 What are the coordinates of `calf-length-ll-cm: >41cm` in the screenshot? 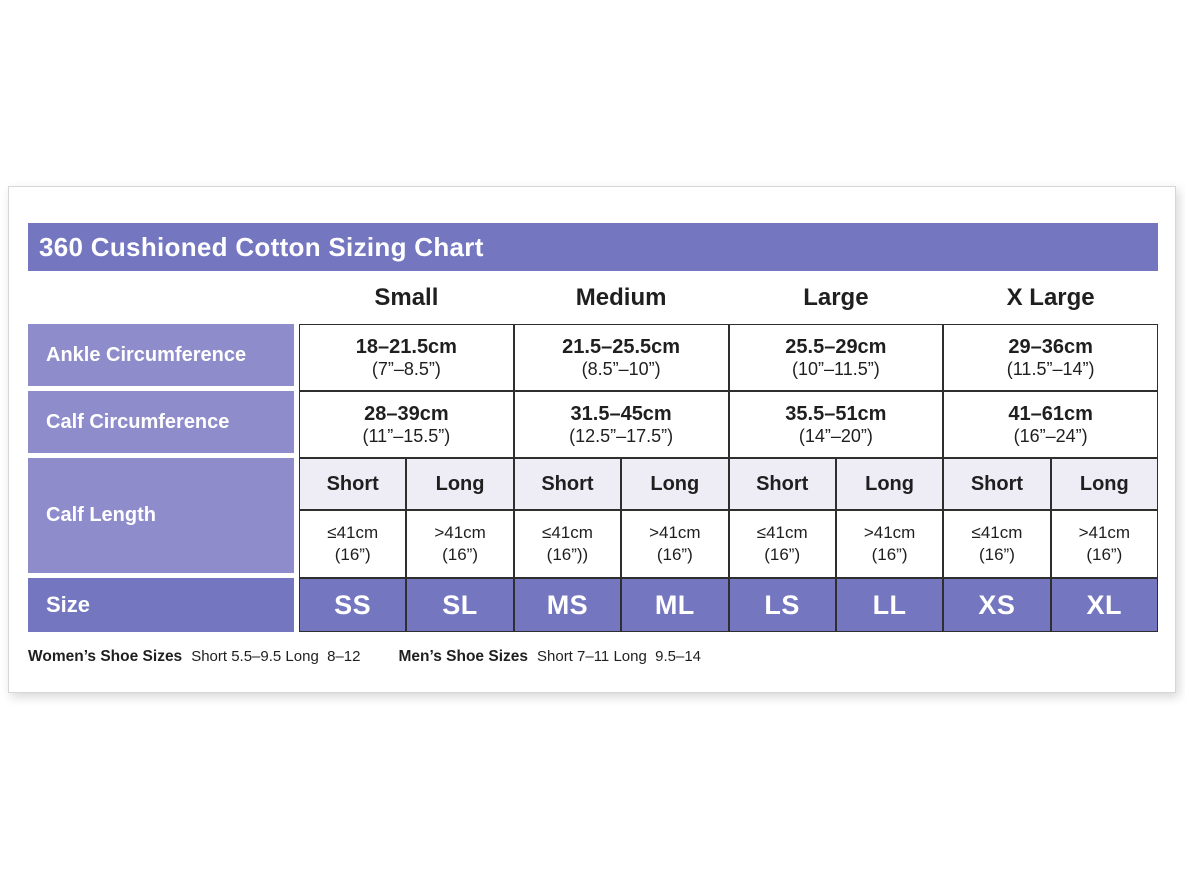 It's located at (889, 532).